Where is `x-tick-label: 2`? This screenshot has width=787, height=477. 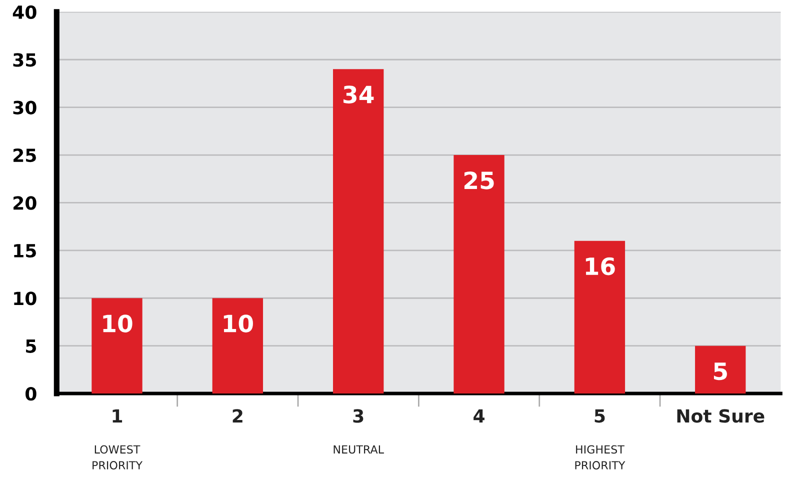 x-tick-label: 2 is located at coordinates (237, 416).